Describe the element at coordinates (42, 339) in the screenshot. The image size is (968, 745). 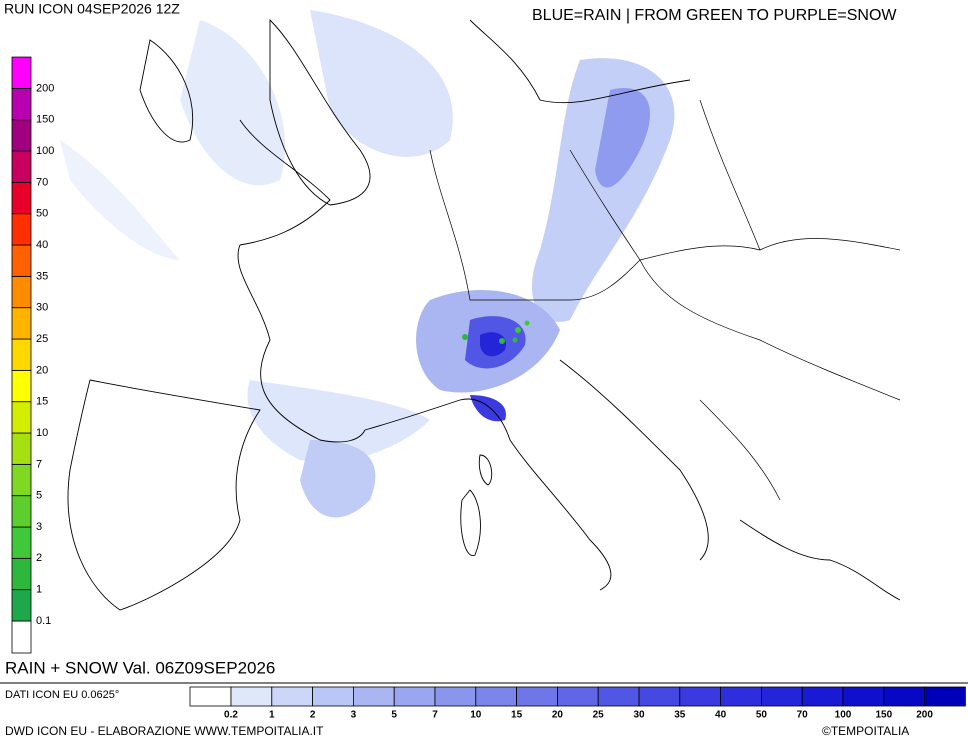
I see `snow-label: 25` at that location.